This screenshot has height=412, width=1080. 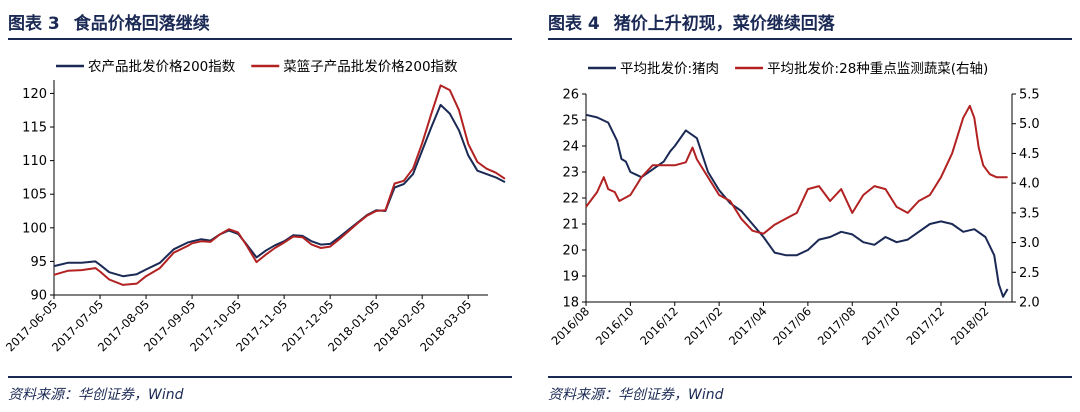 I want to click on x-tick-label: 2016/10, so click(x=615, y=326).